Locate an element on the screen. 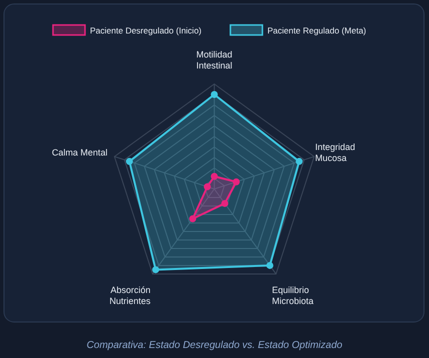 The height and width of the screenshot is (358, 429). spoke-label: Equilibrio Microbiota is located at coordinates (293, 295).